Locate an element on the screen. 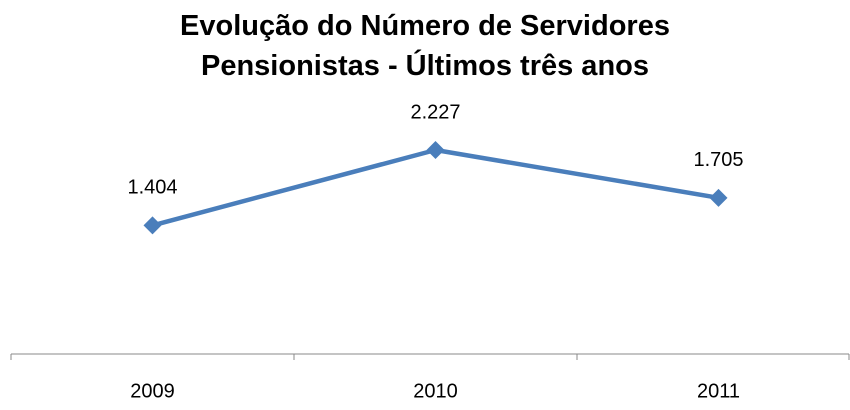 The height and width of the screenshot is (410, 850). line is located at coordinates (435, 187).